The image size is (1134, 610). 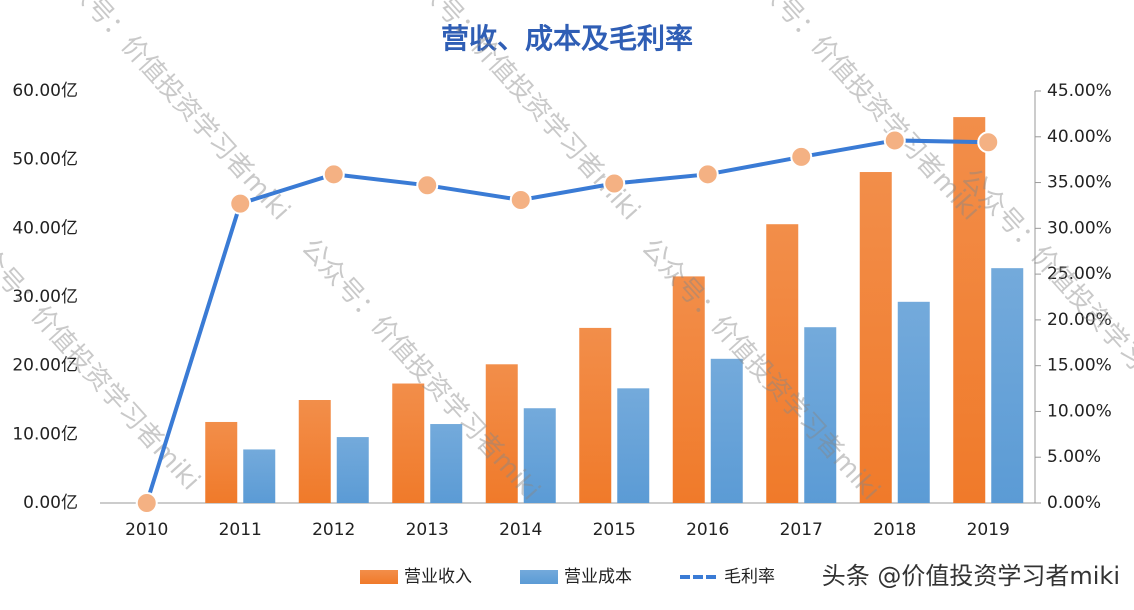 What do you see at coordinates (240, 530) in the screenshot?
I see `x-tick-label: 2011` at bounding box center [240, 530].